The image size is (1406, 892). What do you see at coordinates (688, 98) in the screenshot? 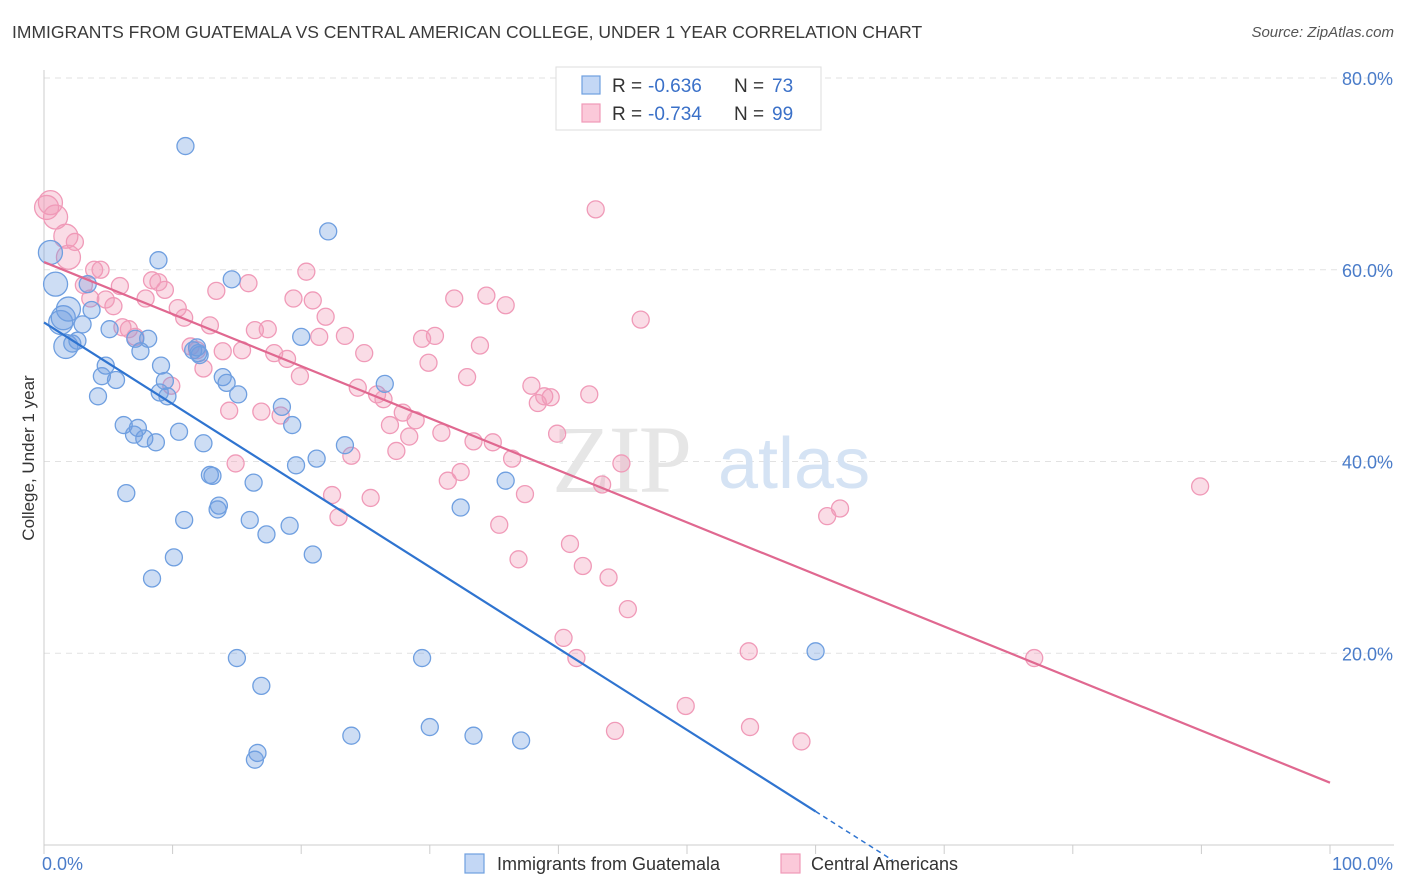
I see `top-legend: R = -0.636 N = 73 R = -0.734 N = 99` at bounding box center [688, 98].